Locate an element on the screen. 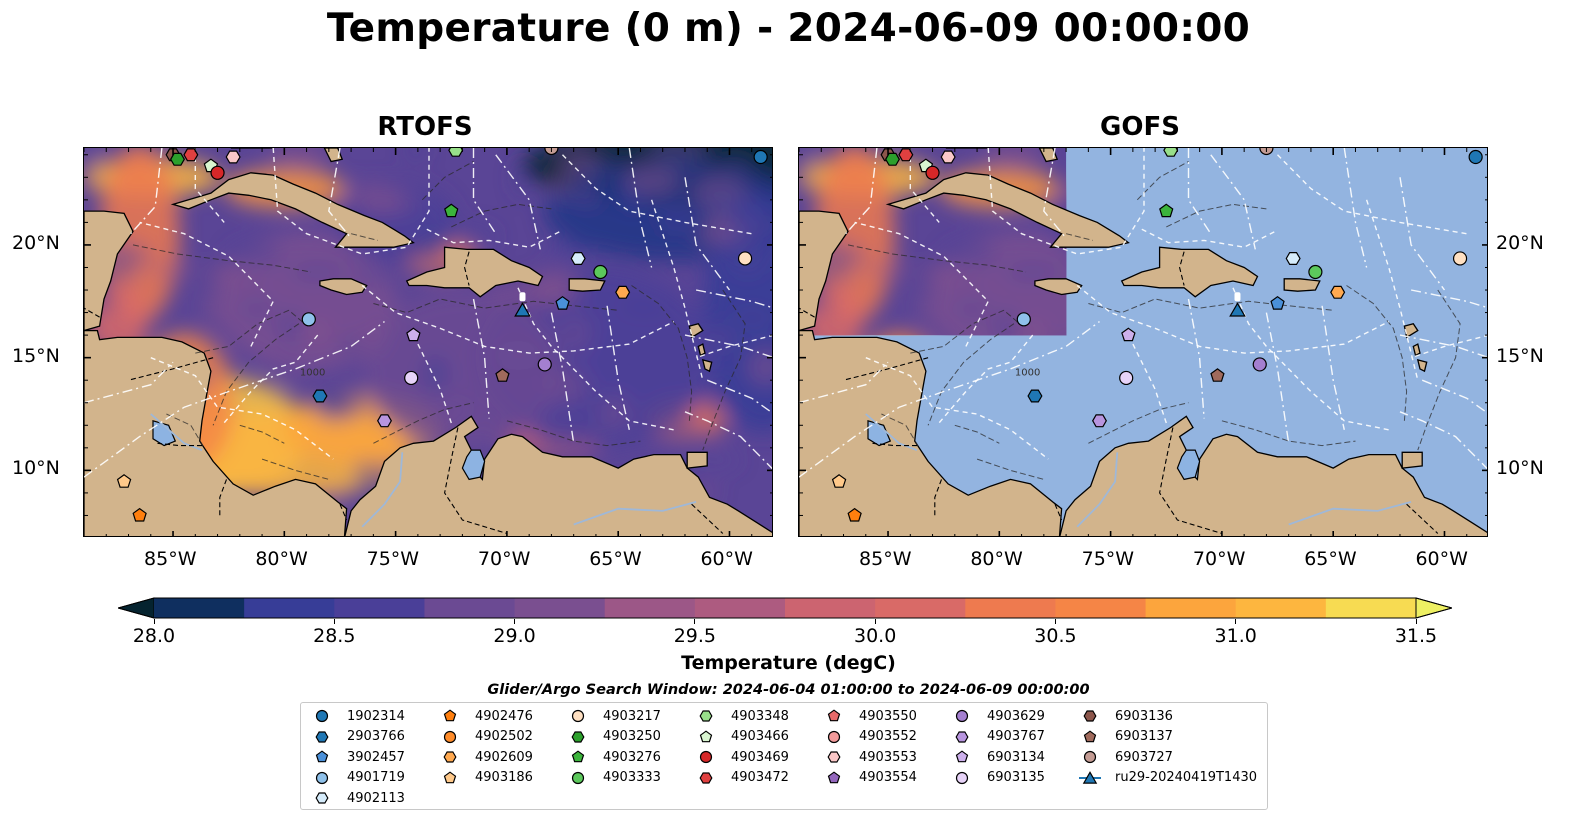  legend-item: 6903136 is located at coordinates (1126, 716).